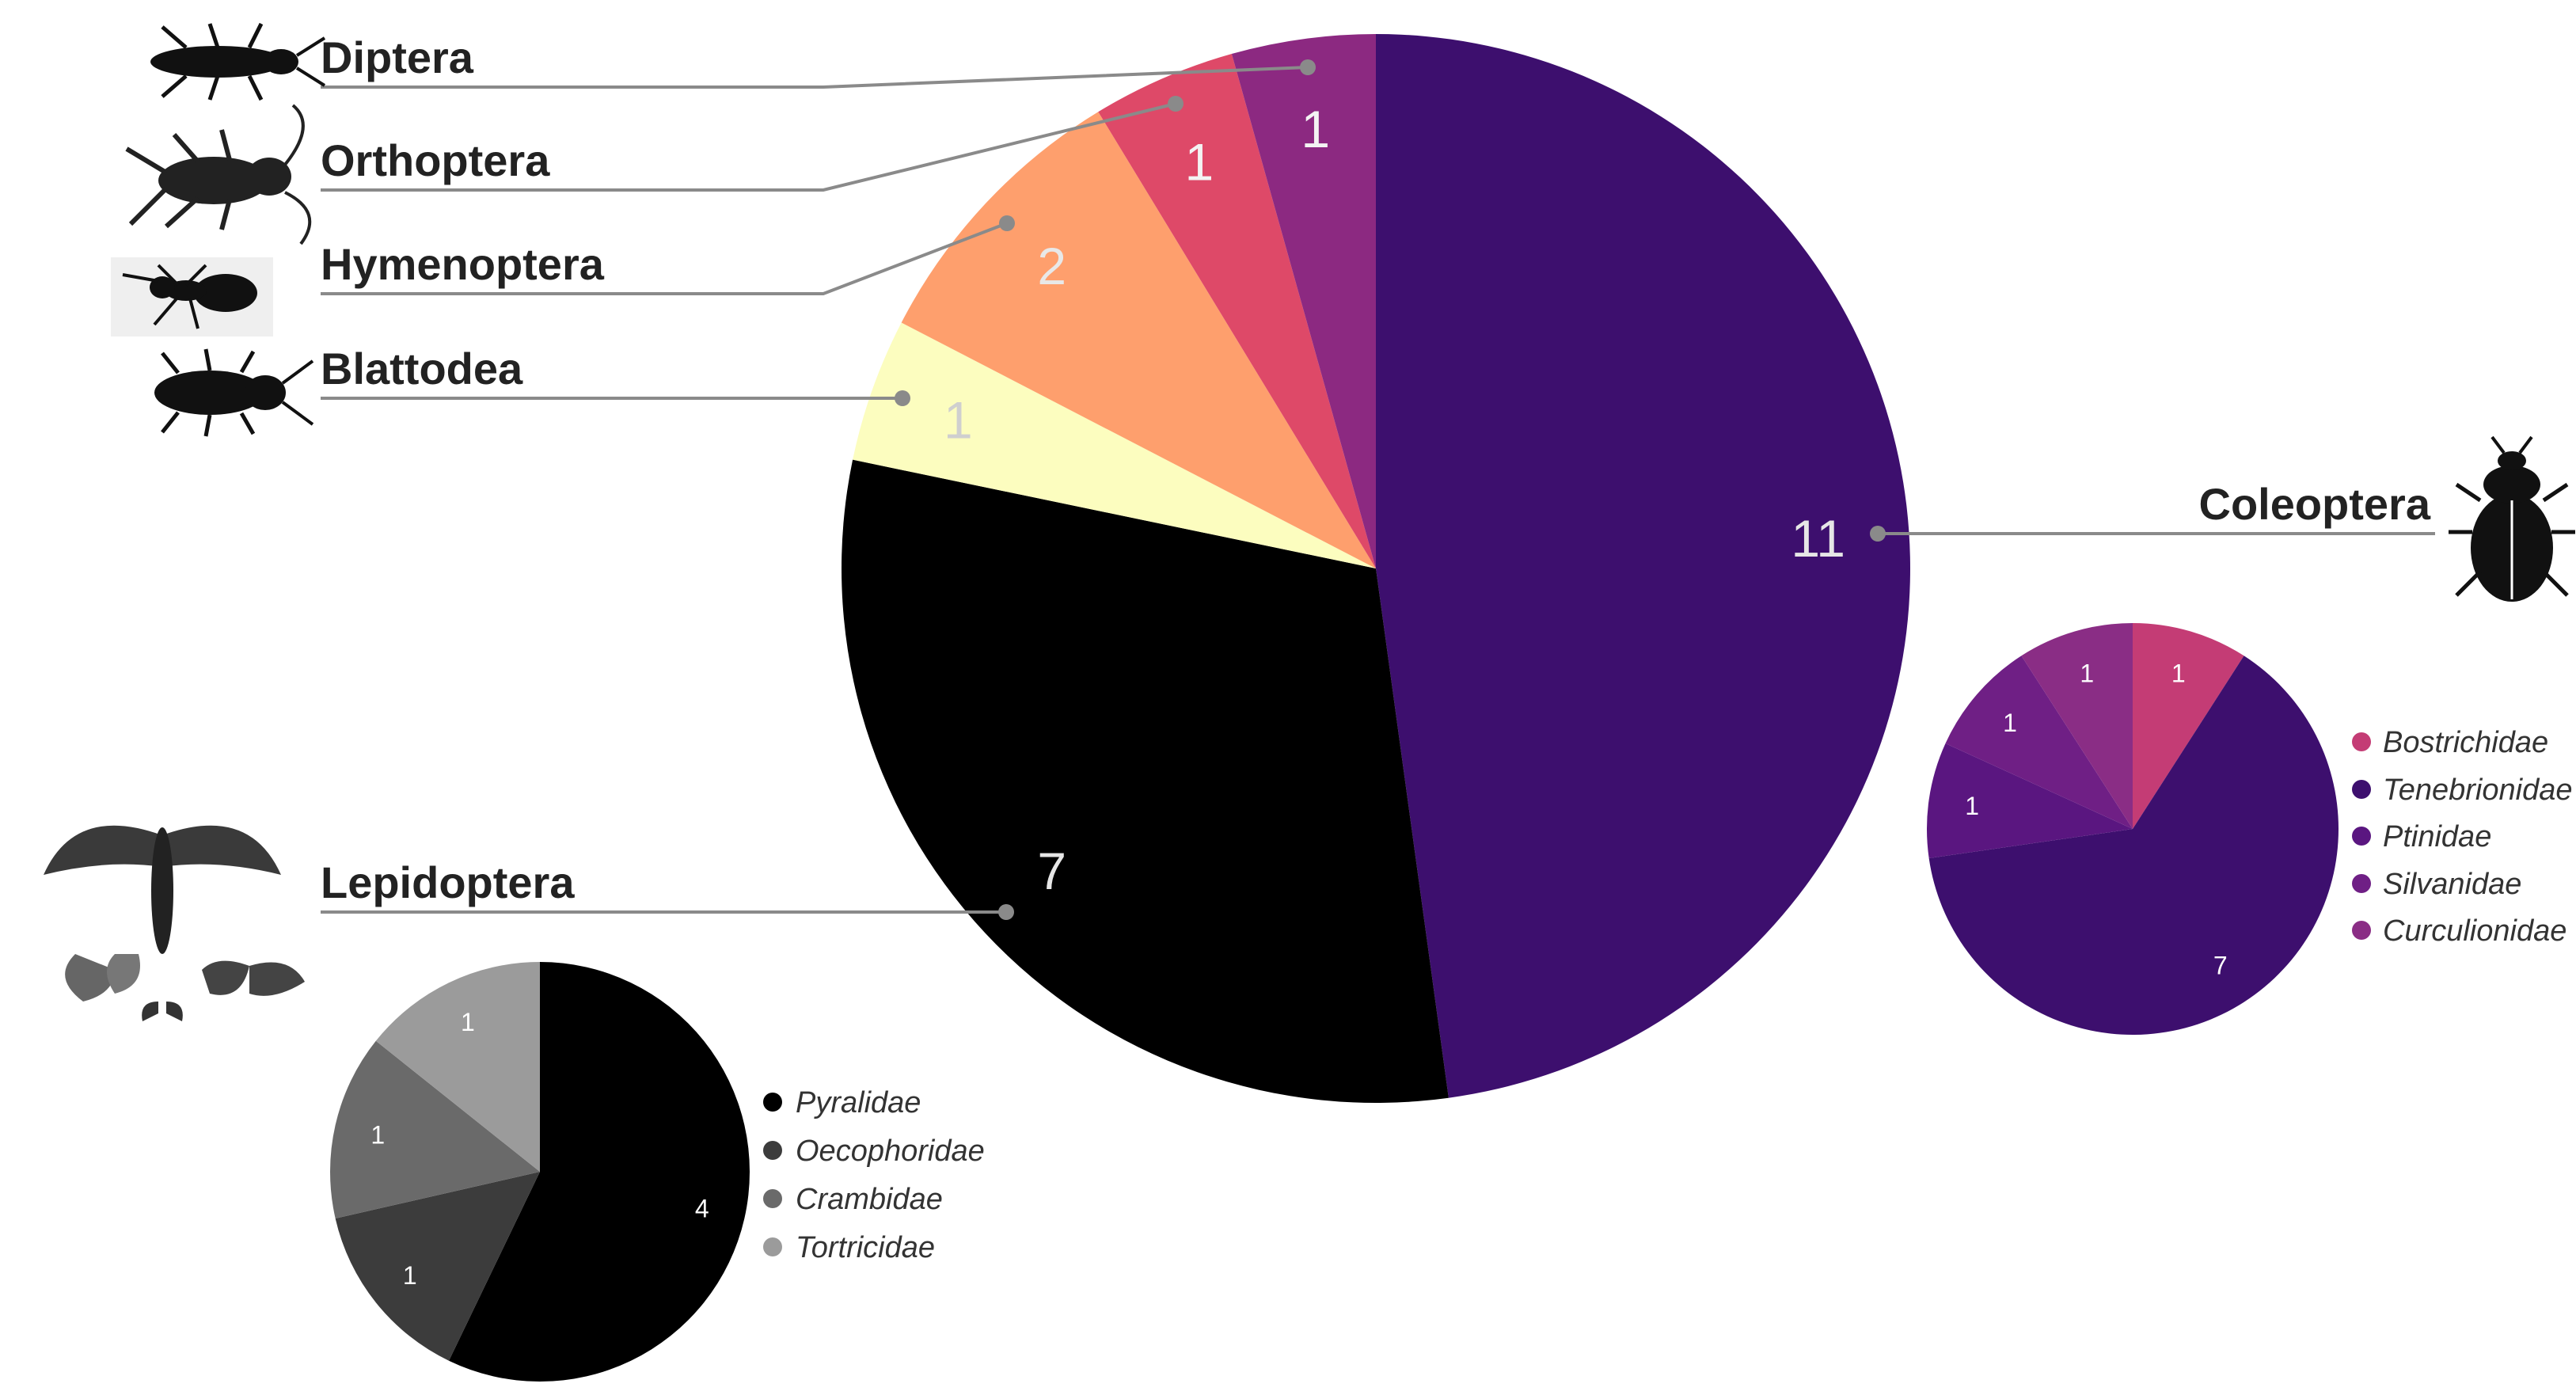 The width and height of the screenshot is (2576, 1395). I want to click on legend-label-oecophoridae: Oecophoridae, so click(891, 1151).